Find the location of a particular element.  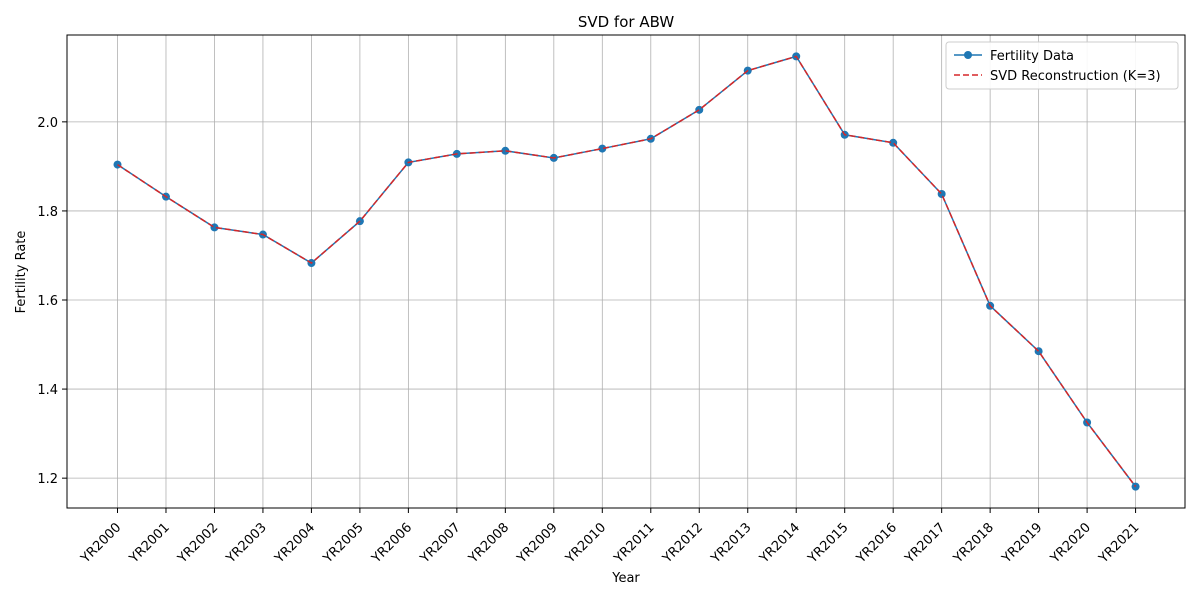

y-tick-label: 1.8 is located at coordinates (47, 212).